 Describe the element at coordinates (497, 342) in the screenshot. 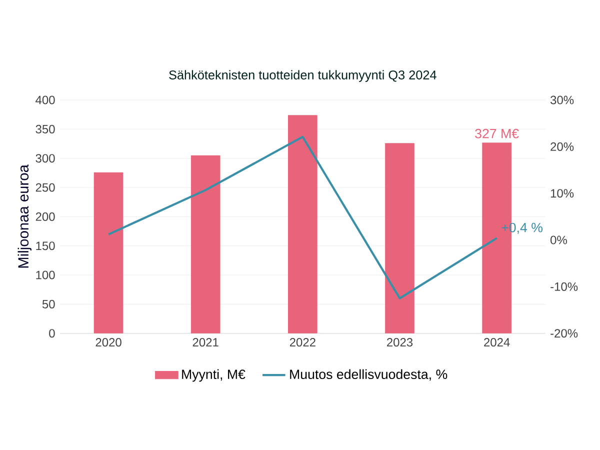

I see `x-tick-label: 2024` at that location.